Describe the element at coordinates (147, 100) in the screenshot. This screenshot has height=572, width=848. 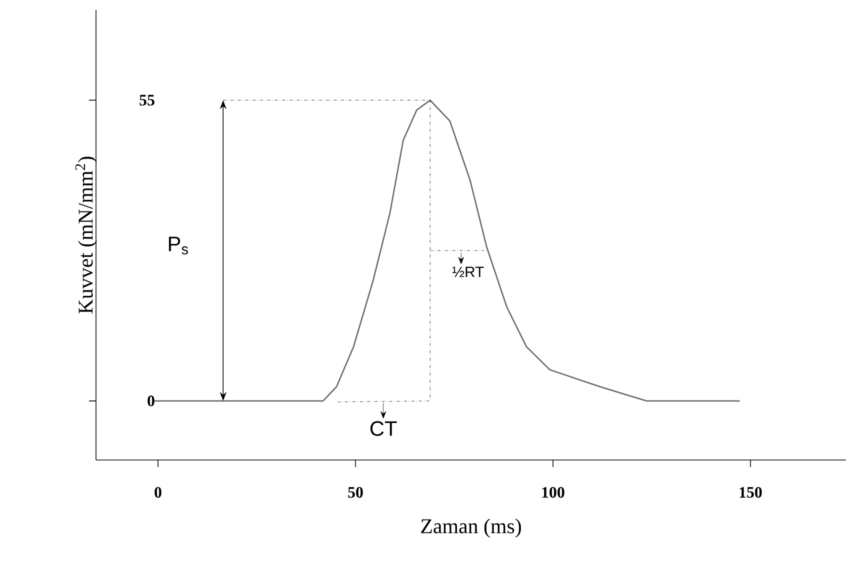
I see `y-tick-label: 55` at that location.